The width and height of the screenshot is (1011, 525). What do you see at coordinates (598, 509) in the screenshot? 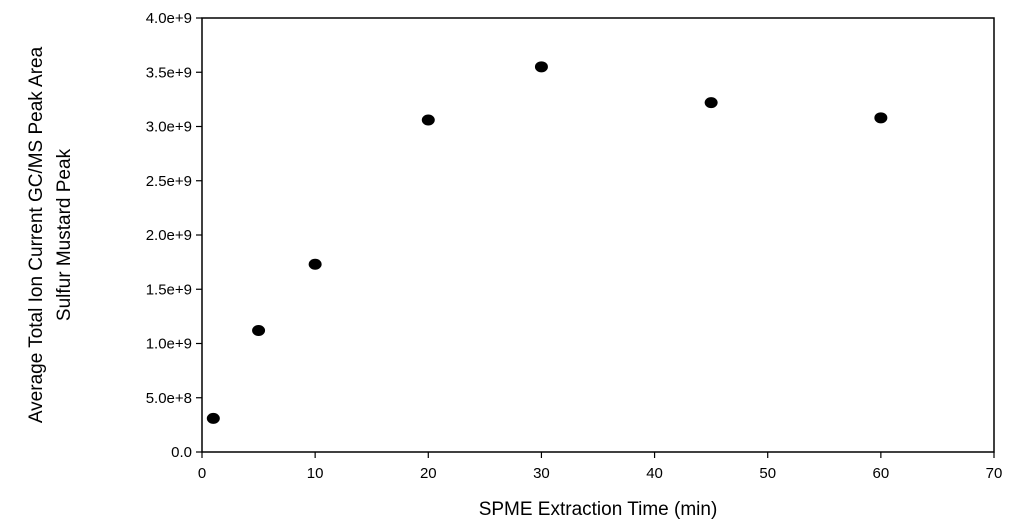
I see `x-axis-label: SPME Extraction Time (min)` at bounding box center [598, 509].